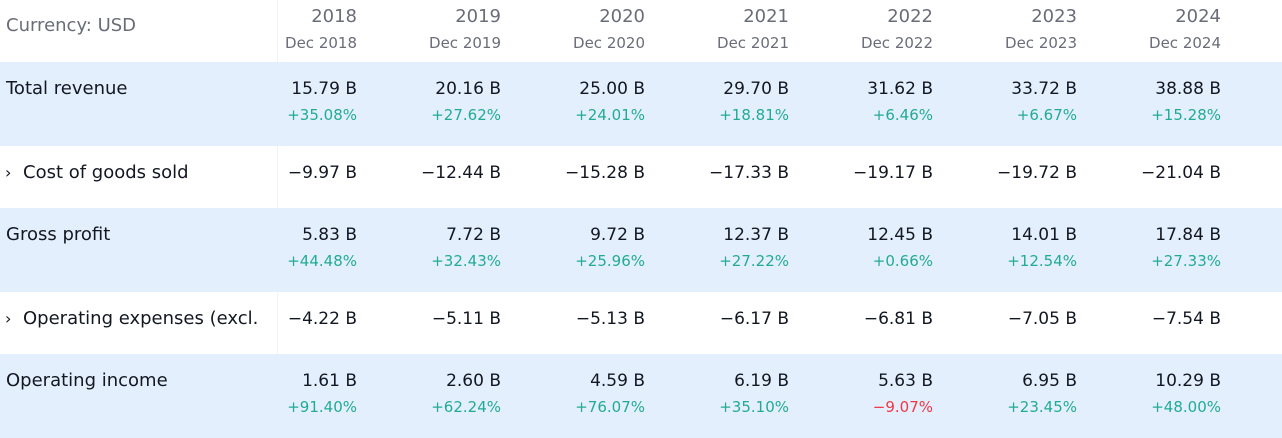 Image resolution: width=1282 pixels, height=438 pixels. I want to click on value-cell: 4.59 B +76.07%, so click(592, 396).